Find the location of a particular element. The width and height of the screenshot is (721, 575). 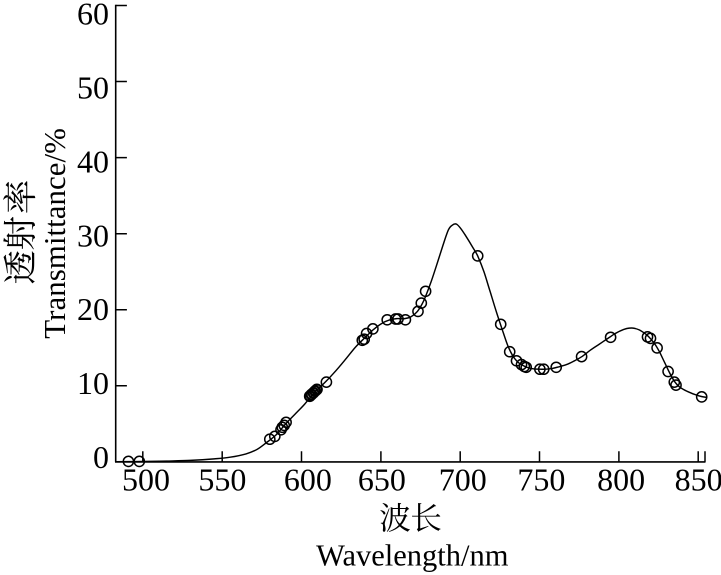

svg-text: Transmittance/% is located at coordinates (54, 233).